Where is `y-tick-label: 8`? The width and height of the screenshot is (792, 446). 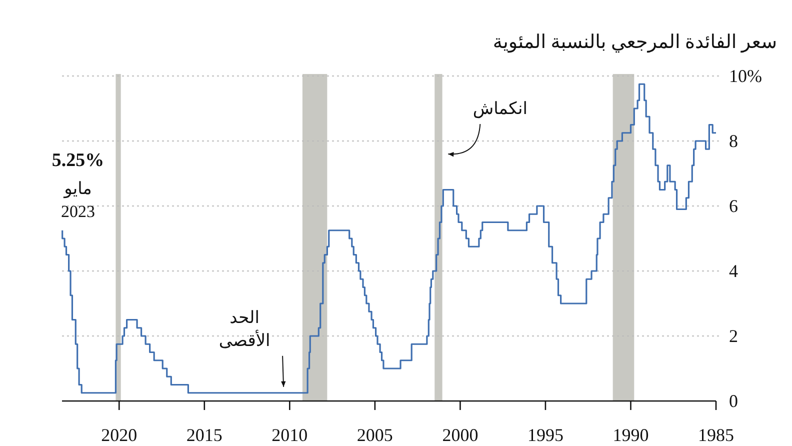
y-tick-label: 8 is located at coordinates (733, 141).